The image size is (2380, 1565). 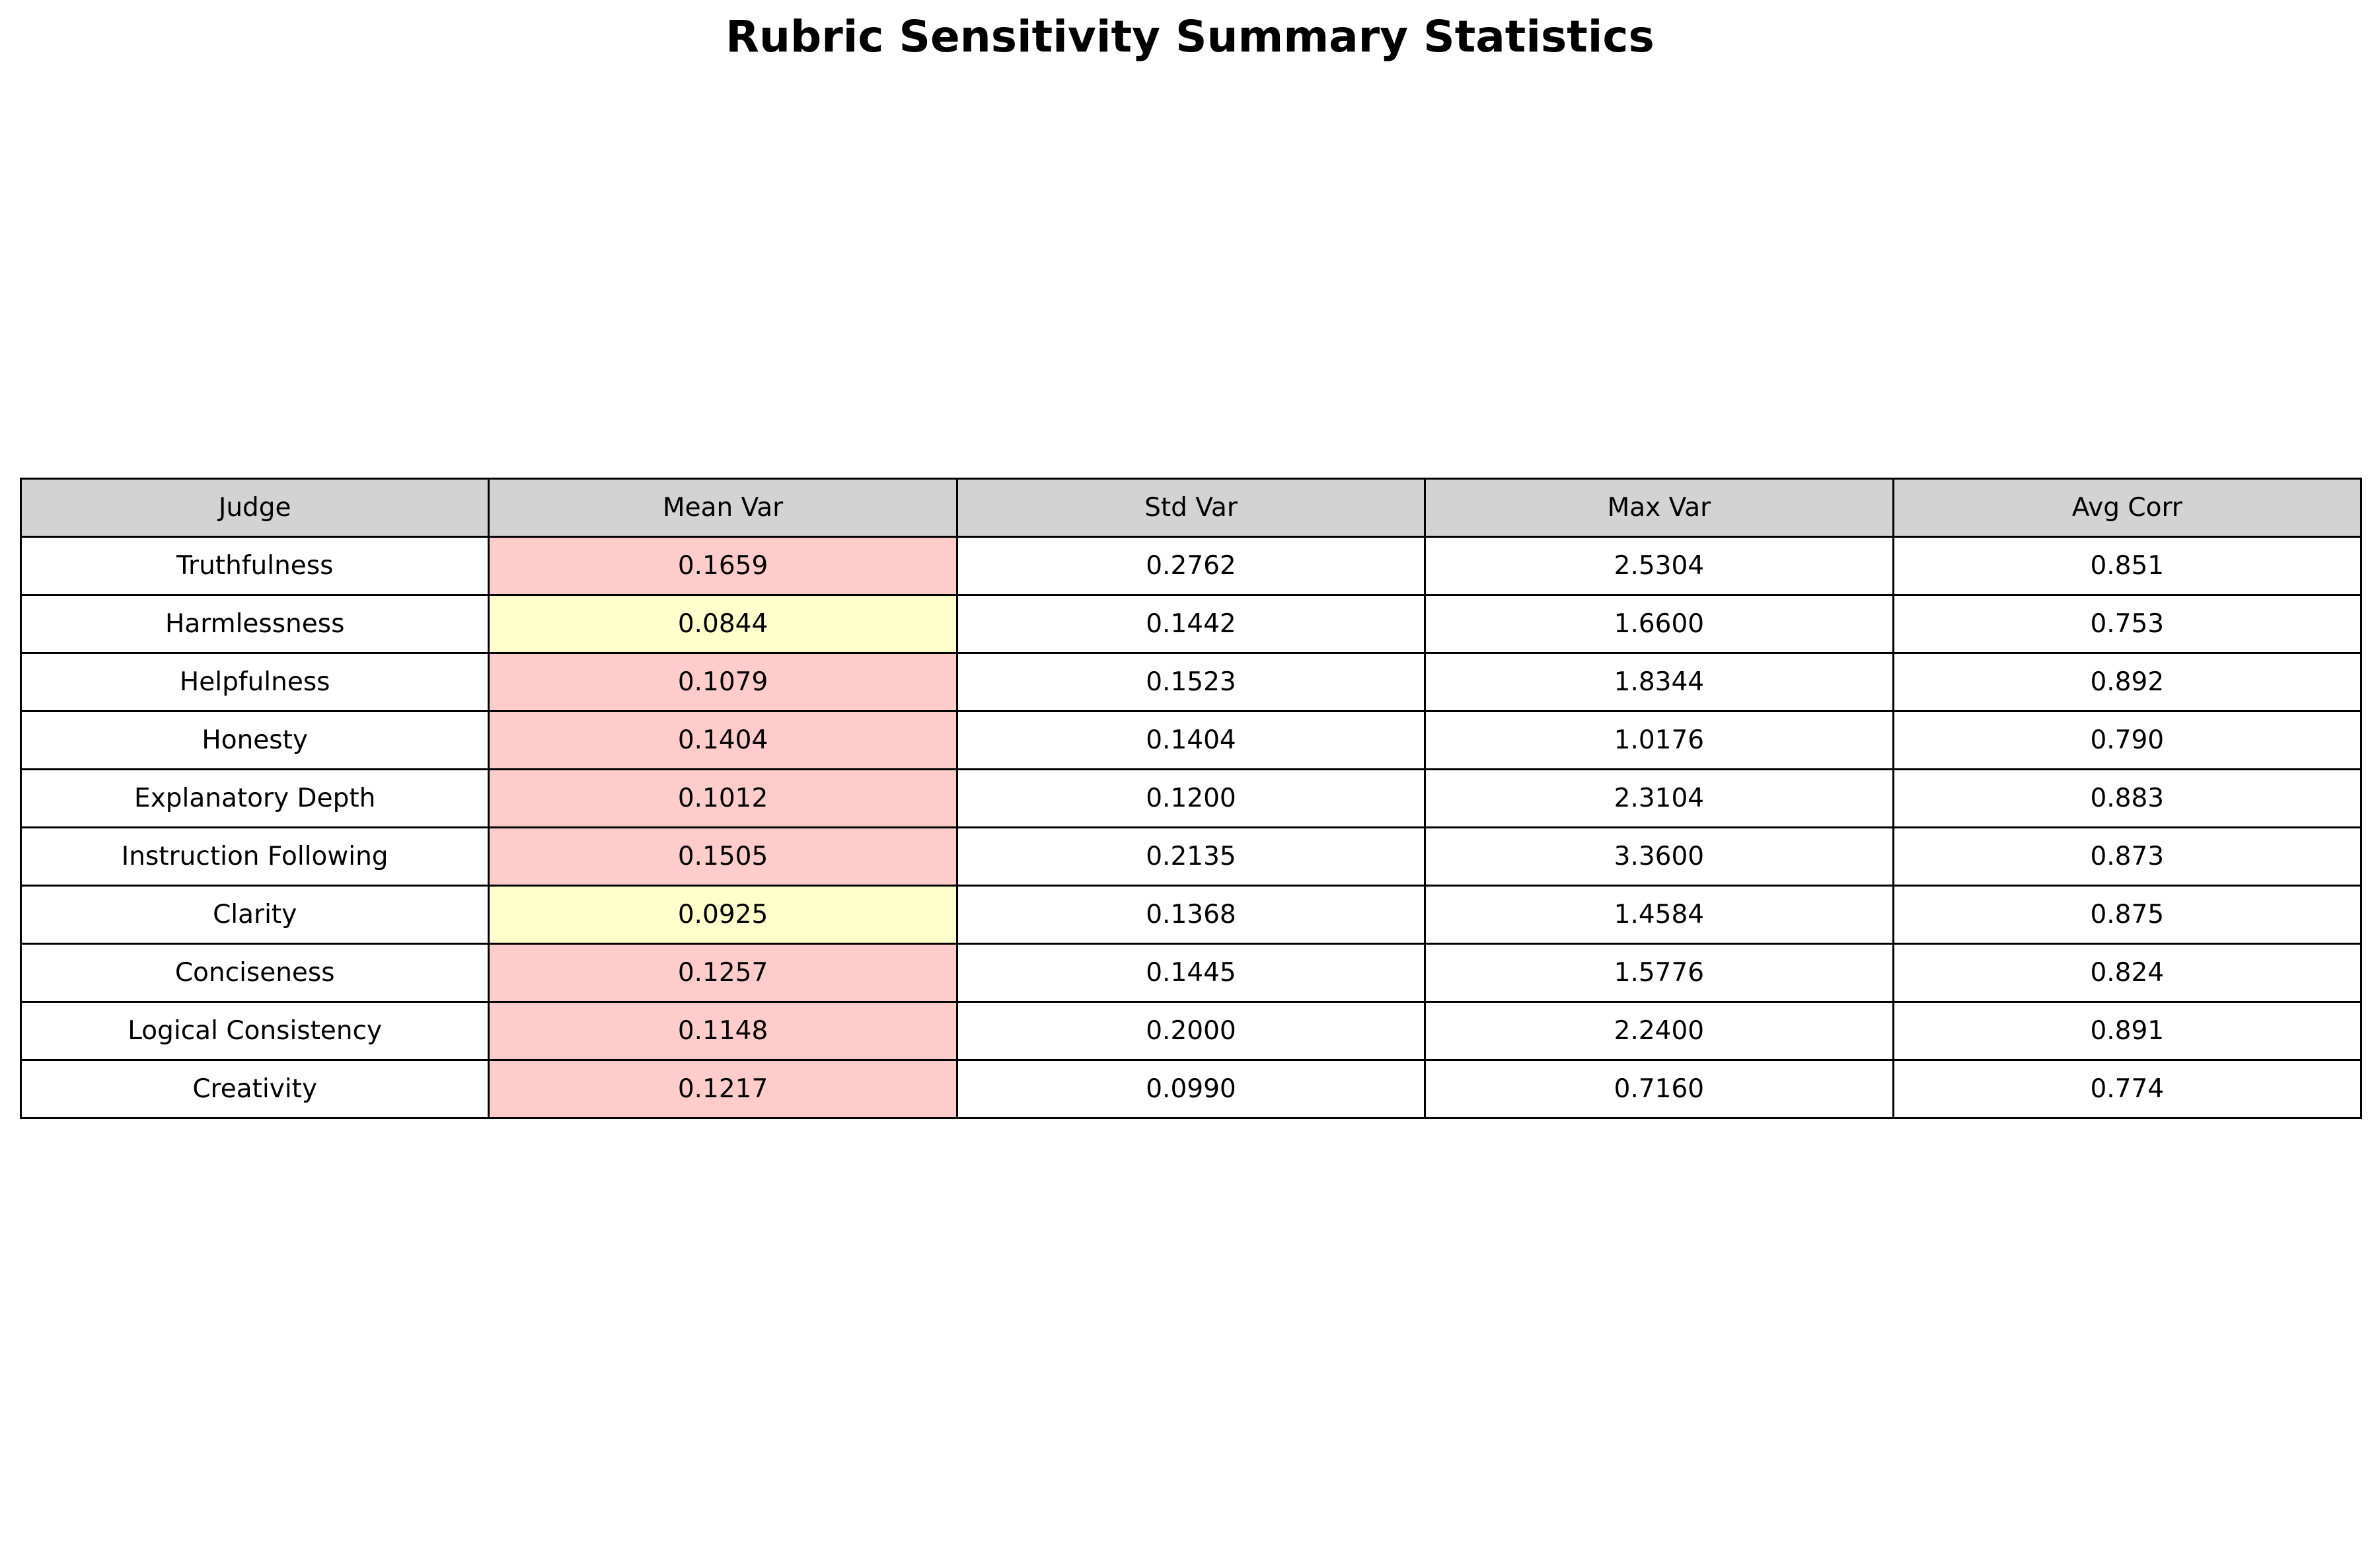 I want to click on table-row: Clarity 0.0925 0.1368 1.4584 0.875, so click(x=1191, y=915).